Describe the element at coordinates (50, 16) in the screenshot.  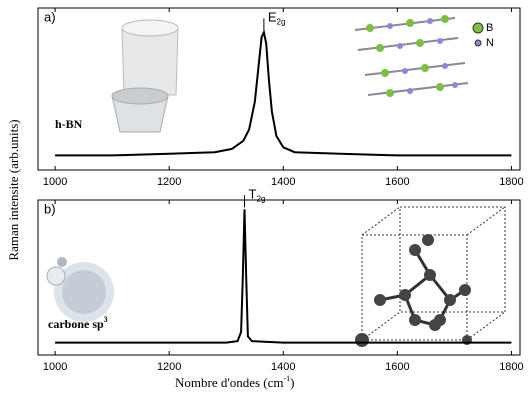
I see `panel-label: a)` at that location.